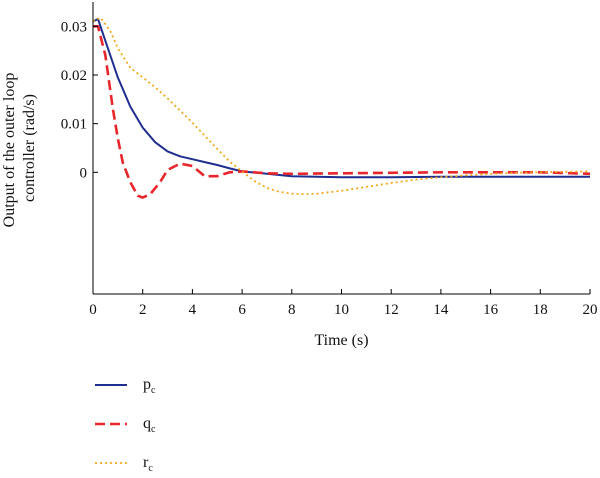 The height and width of the screenshot is (478, 600). What do you see at coordinates (143, 310) in the screenshot?
I see `x-tick-label: 2` at bounding box center [143, 310].